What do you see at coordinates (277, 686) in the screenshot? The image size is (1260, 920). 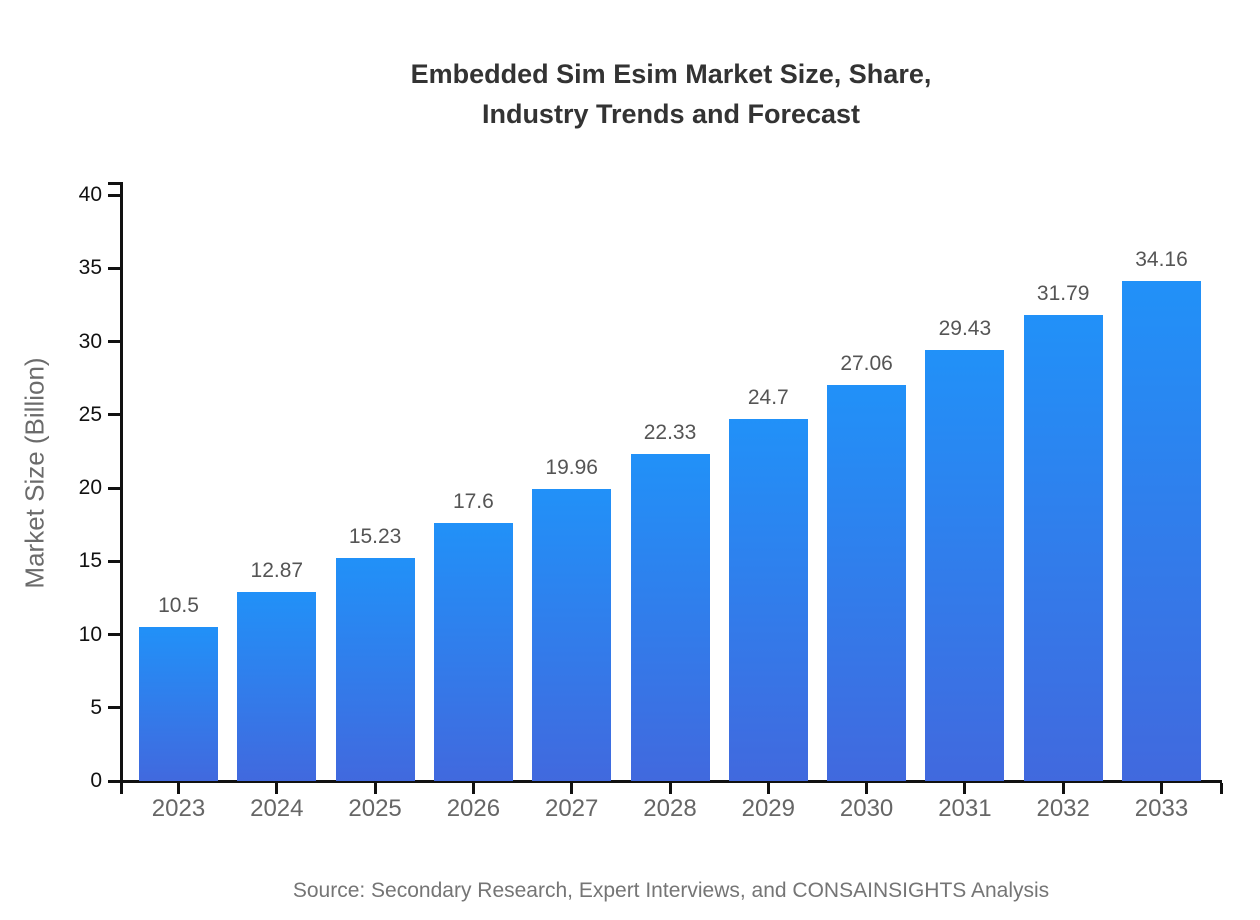 I see `bar-2024` at bounding box center [277, 686].